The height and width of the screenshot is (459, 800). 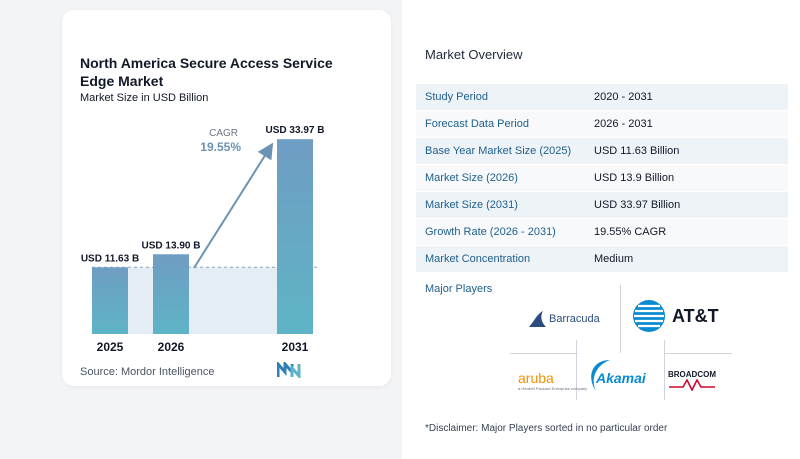 What do you see at coordinates (459, 289) in the screenshot?
I see `major-players-title: Major Players` at bounding box center [459, 289].